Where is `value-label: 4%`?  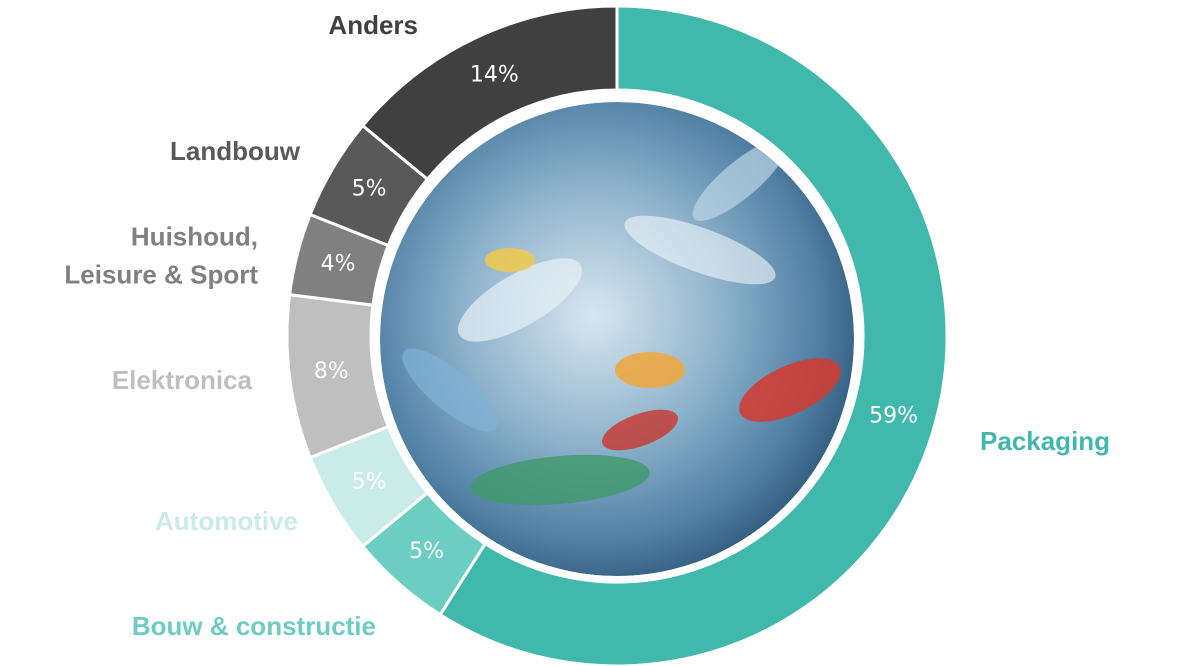
value-label: 4% is located at coordinates (338, 263).